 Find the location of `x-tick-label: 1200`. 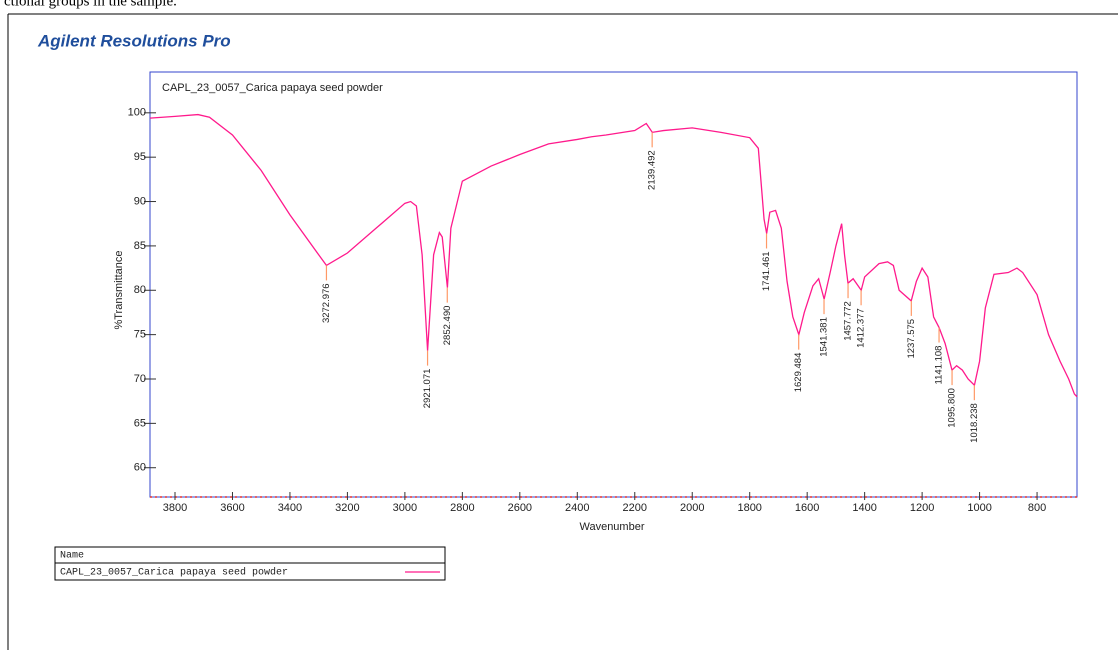

x-tick-label: 1200 is located at coordinates (922, 508).